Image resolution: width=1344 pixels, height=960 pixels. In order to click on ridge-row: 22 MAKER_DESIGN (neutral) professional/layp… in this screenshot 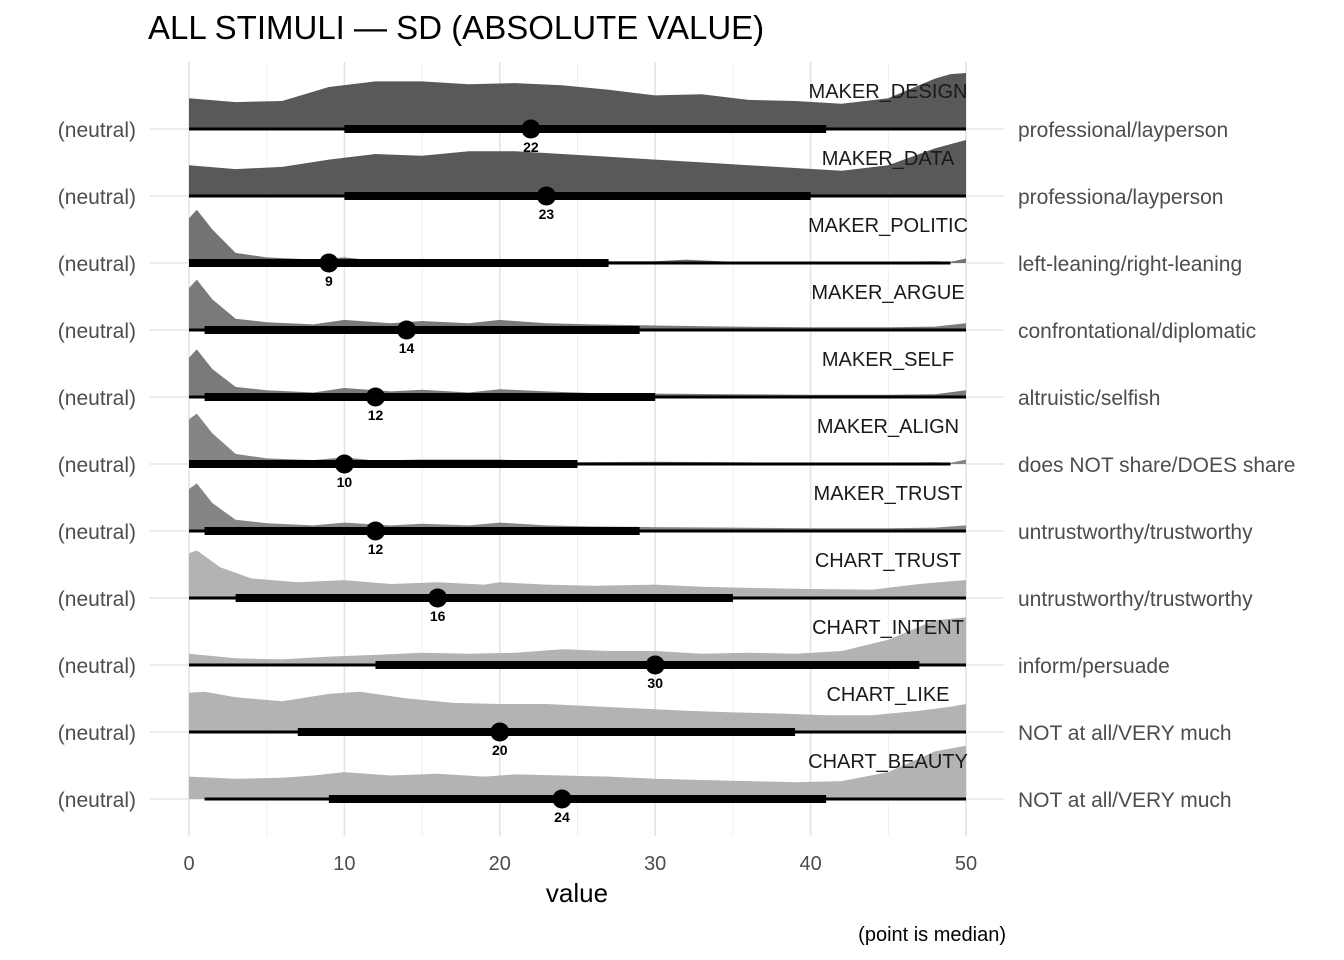, I will do `click(643, 114)`.